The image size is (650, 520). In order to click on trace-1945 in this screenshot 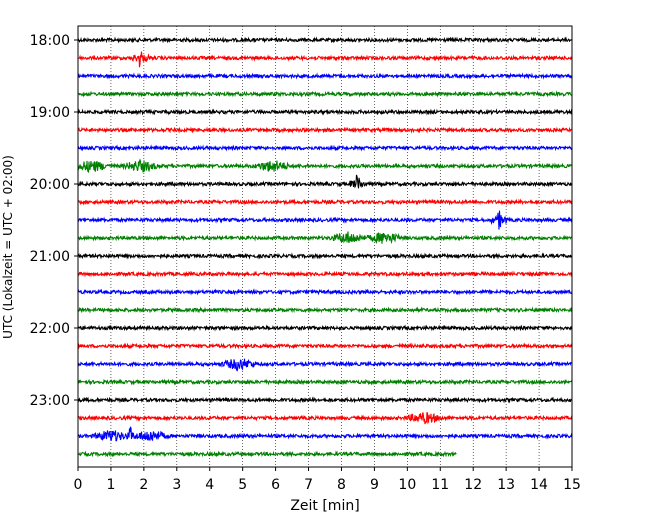, I will do `click(325, 165)`.